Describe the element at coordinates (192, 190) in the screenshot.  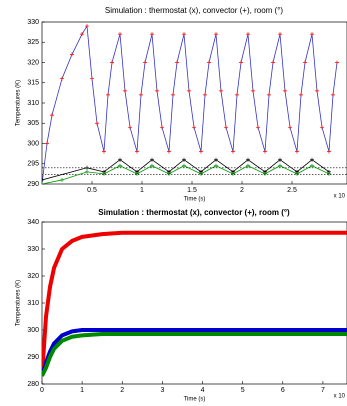
I see `x-tick-label: 1.5` at that location.